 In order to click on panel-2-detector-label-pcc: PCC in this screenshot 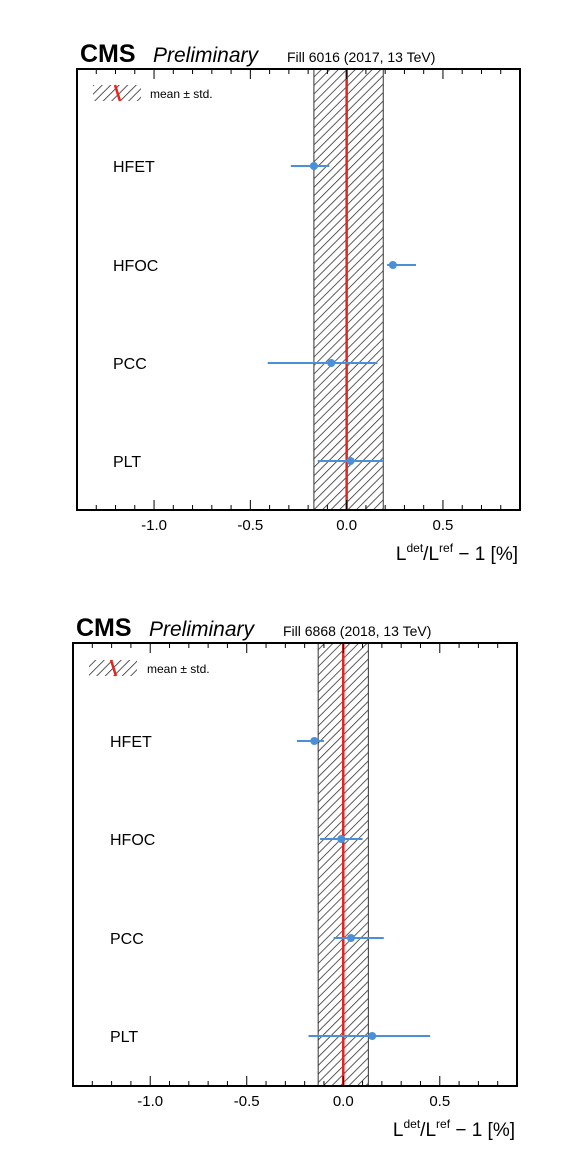, I will do `click(127, 939)`.